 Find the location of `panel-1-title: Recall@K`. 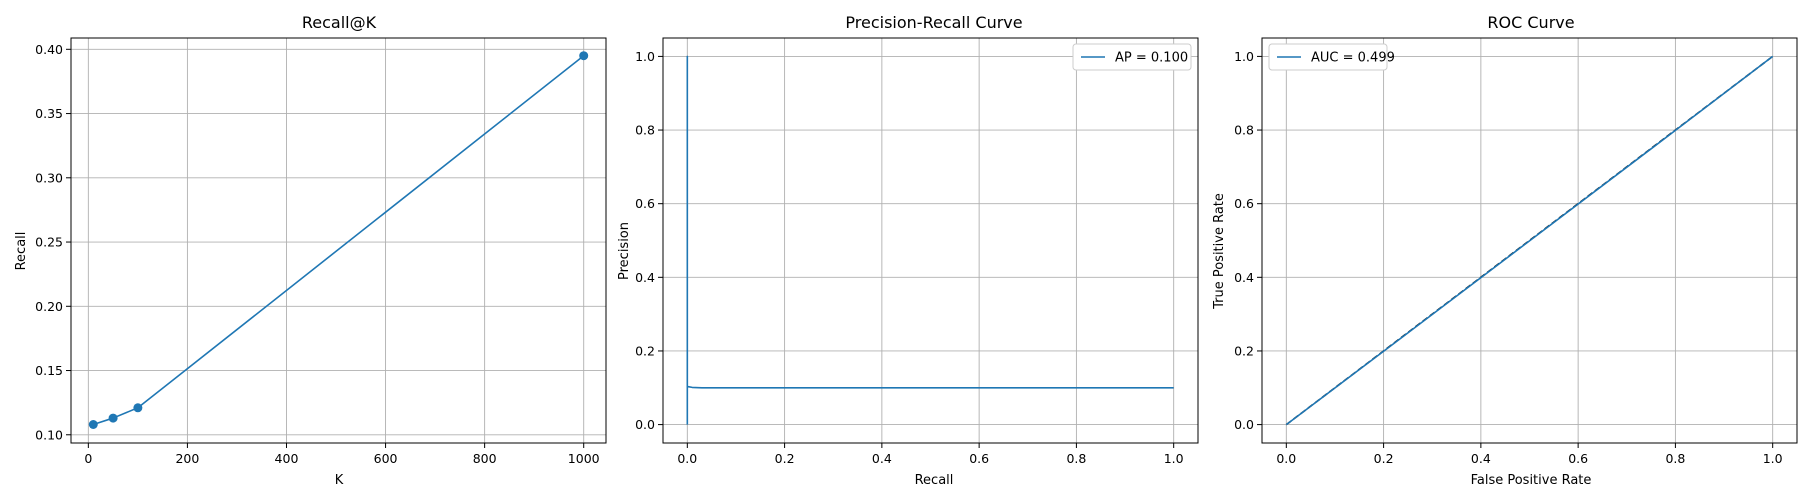

panel-1-title: Recall@K is located at coordinates (339, 22).